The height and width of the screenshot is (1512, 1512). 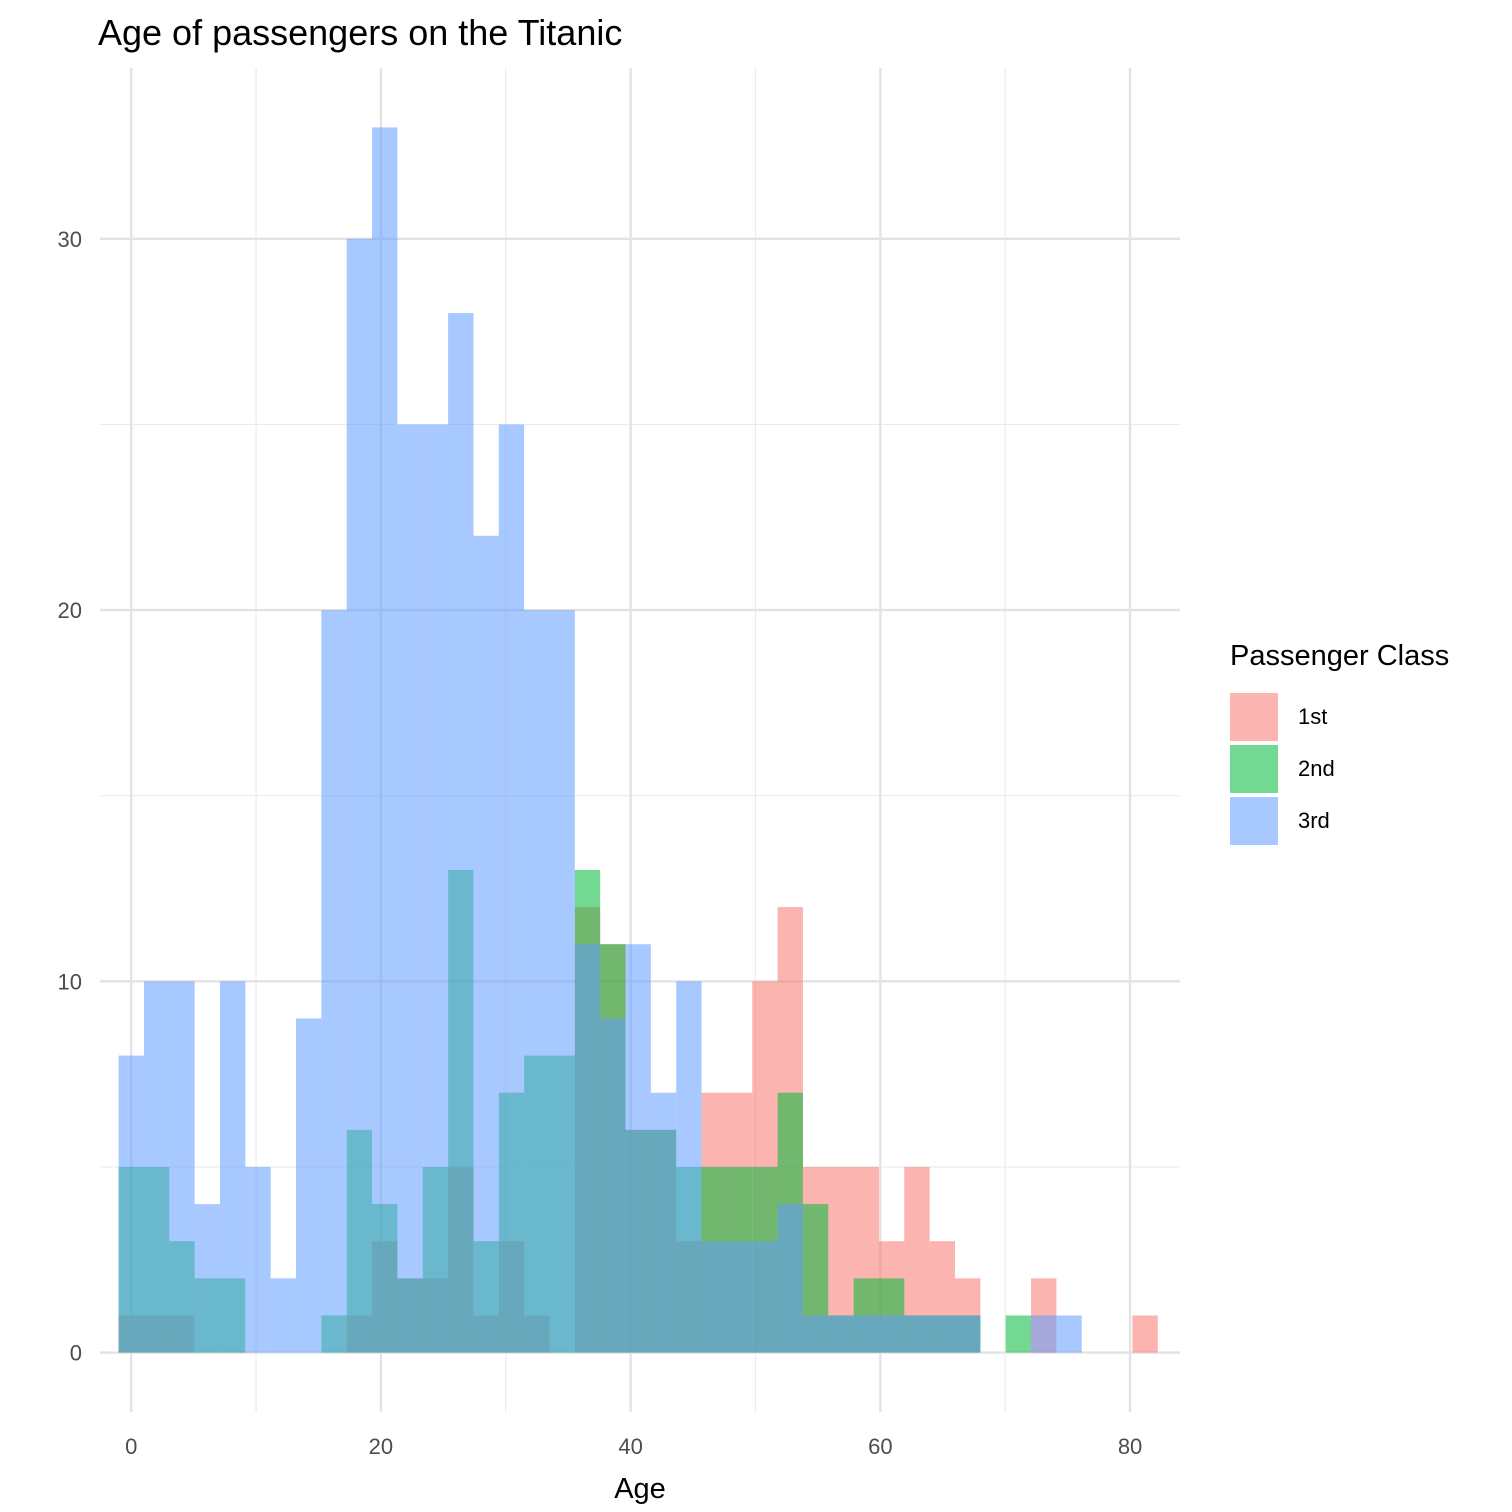 I want to click on x-axis-ticks: 0 20 40 60 80, so click(x=633, y=1446).